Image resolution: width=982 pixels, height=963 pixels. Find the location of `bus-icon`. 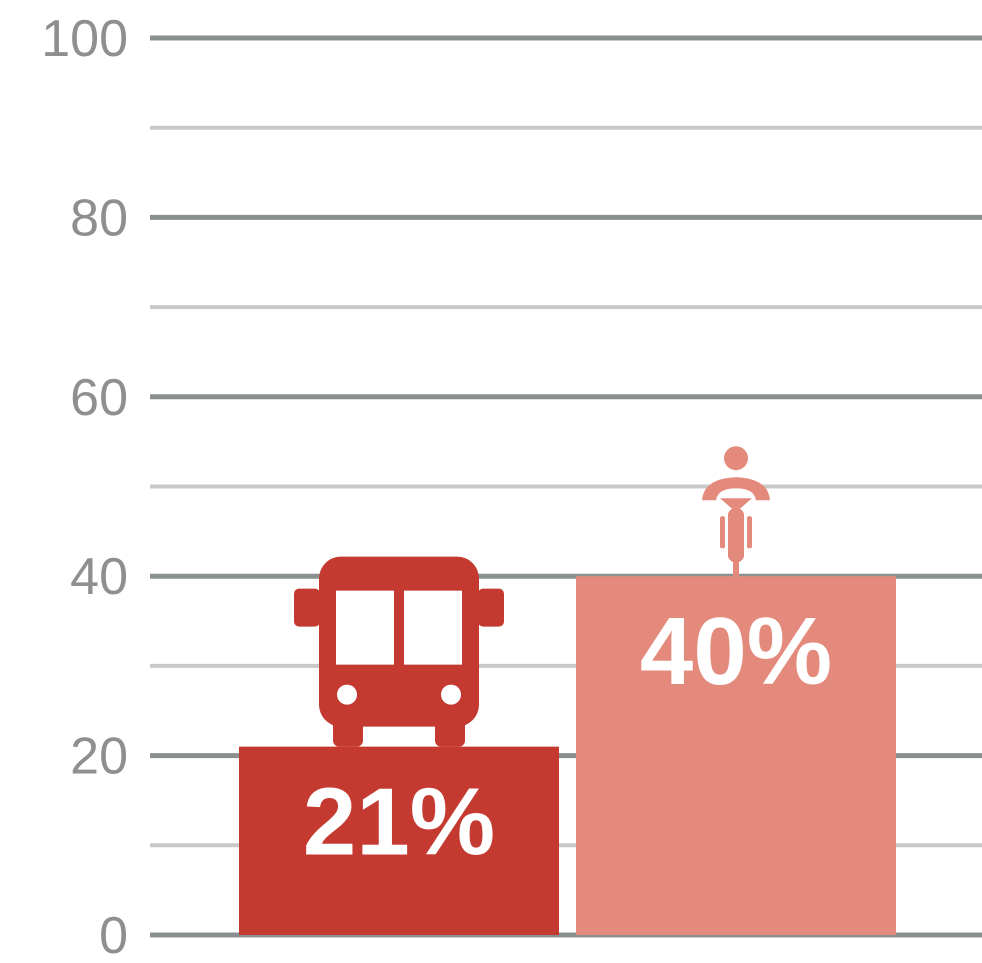

bus-icon is located at coordinates (399, 651).